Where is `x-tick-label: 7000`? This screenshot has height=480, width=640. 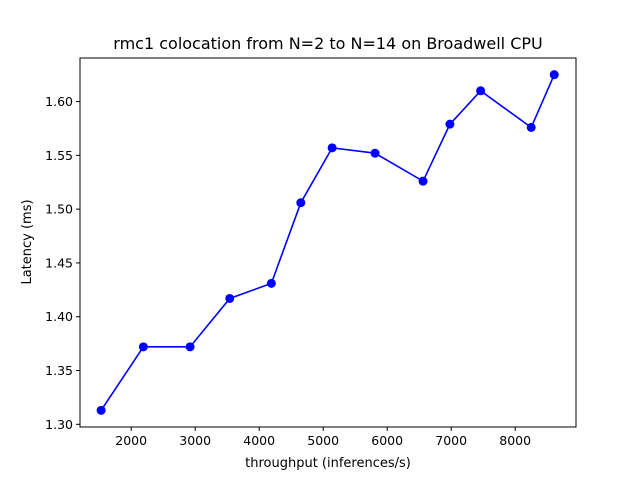
x-tick-label: 7000 is located at coordinates (451, 440).